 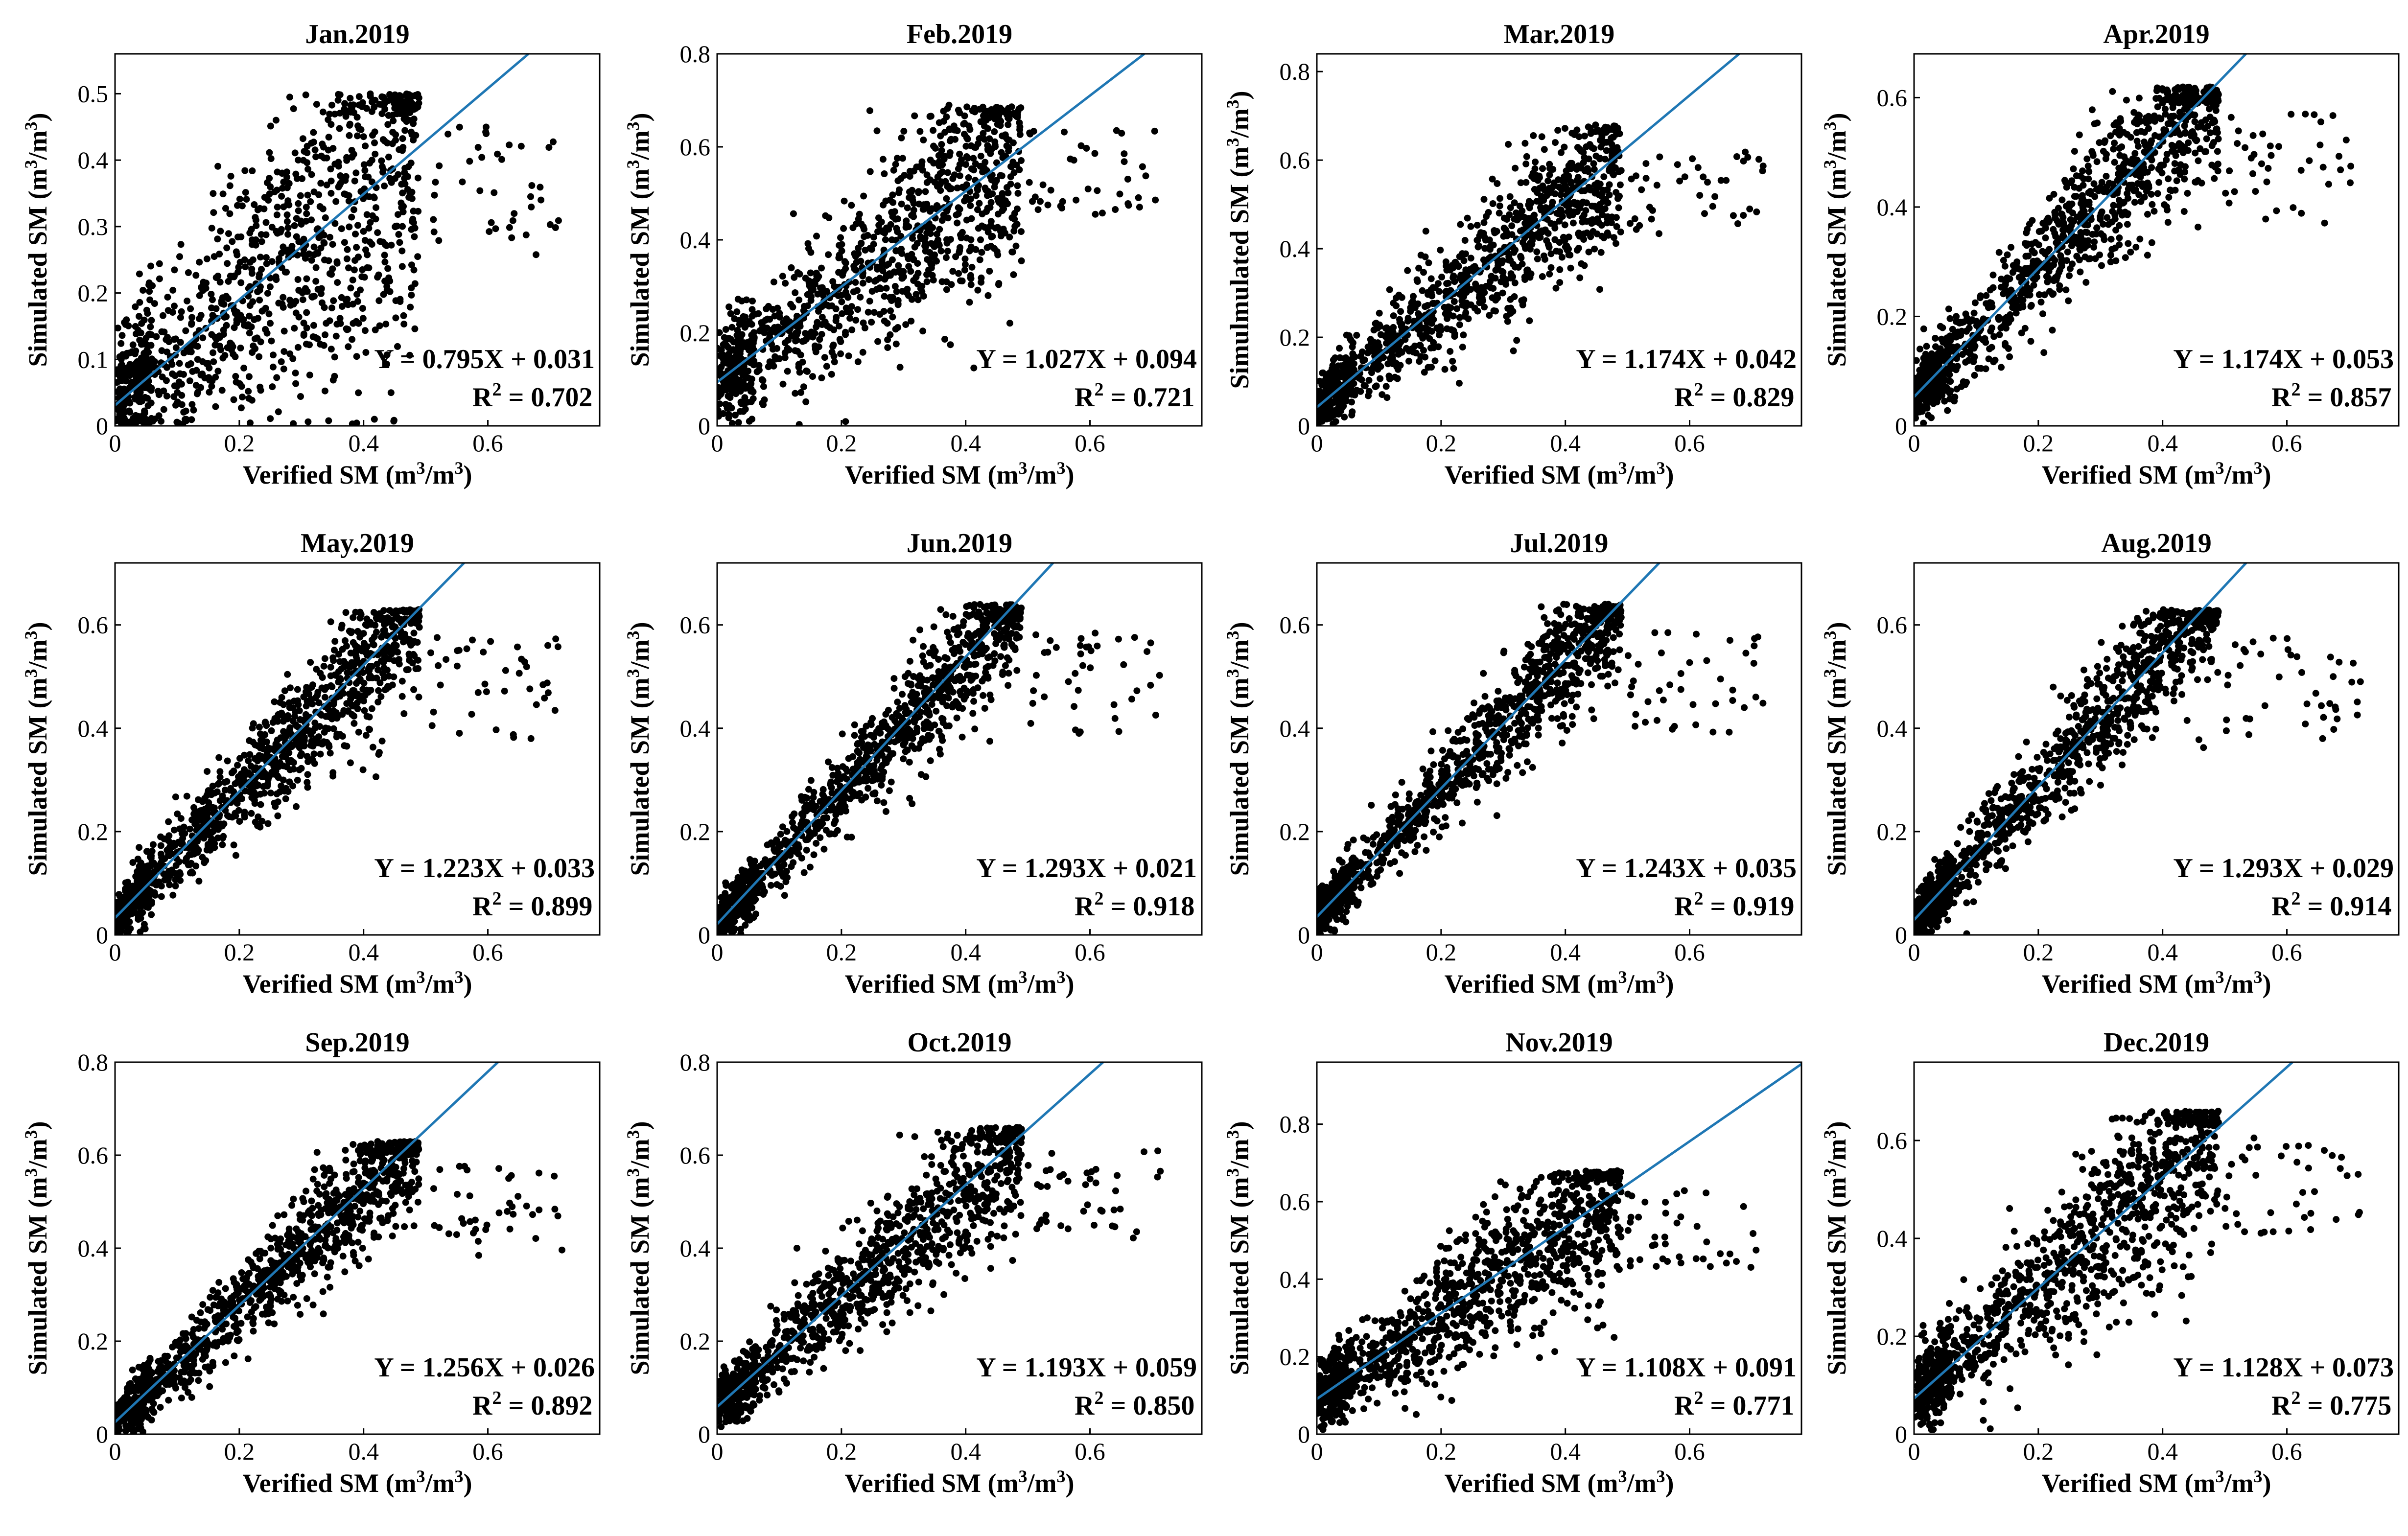 I want to click on y-axis-label: Simulated SM (m3/m3), so click(x=36, y=240).